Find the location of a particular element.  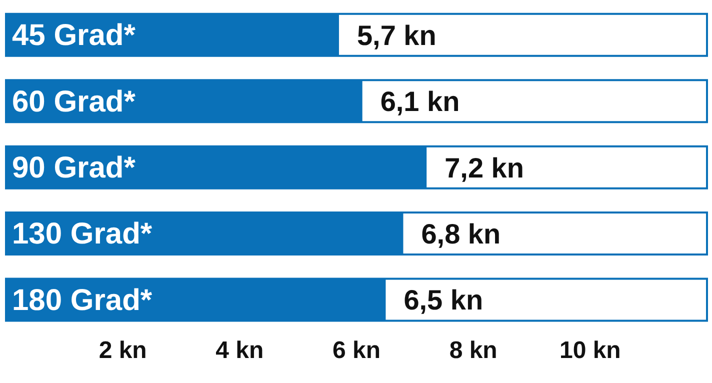

x-tick-label: 6 kn is located at coordinates (356, 350).